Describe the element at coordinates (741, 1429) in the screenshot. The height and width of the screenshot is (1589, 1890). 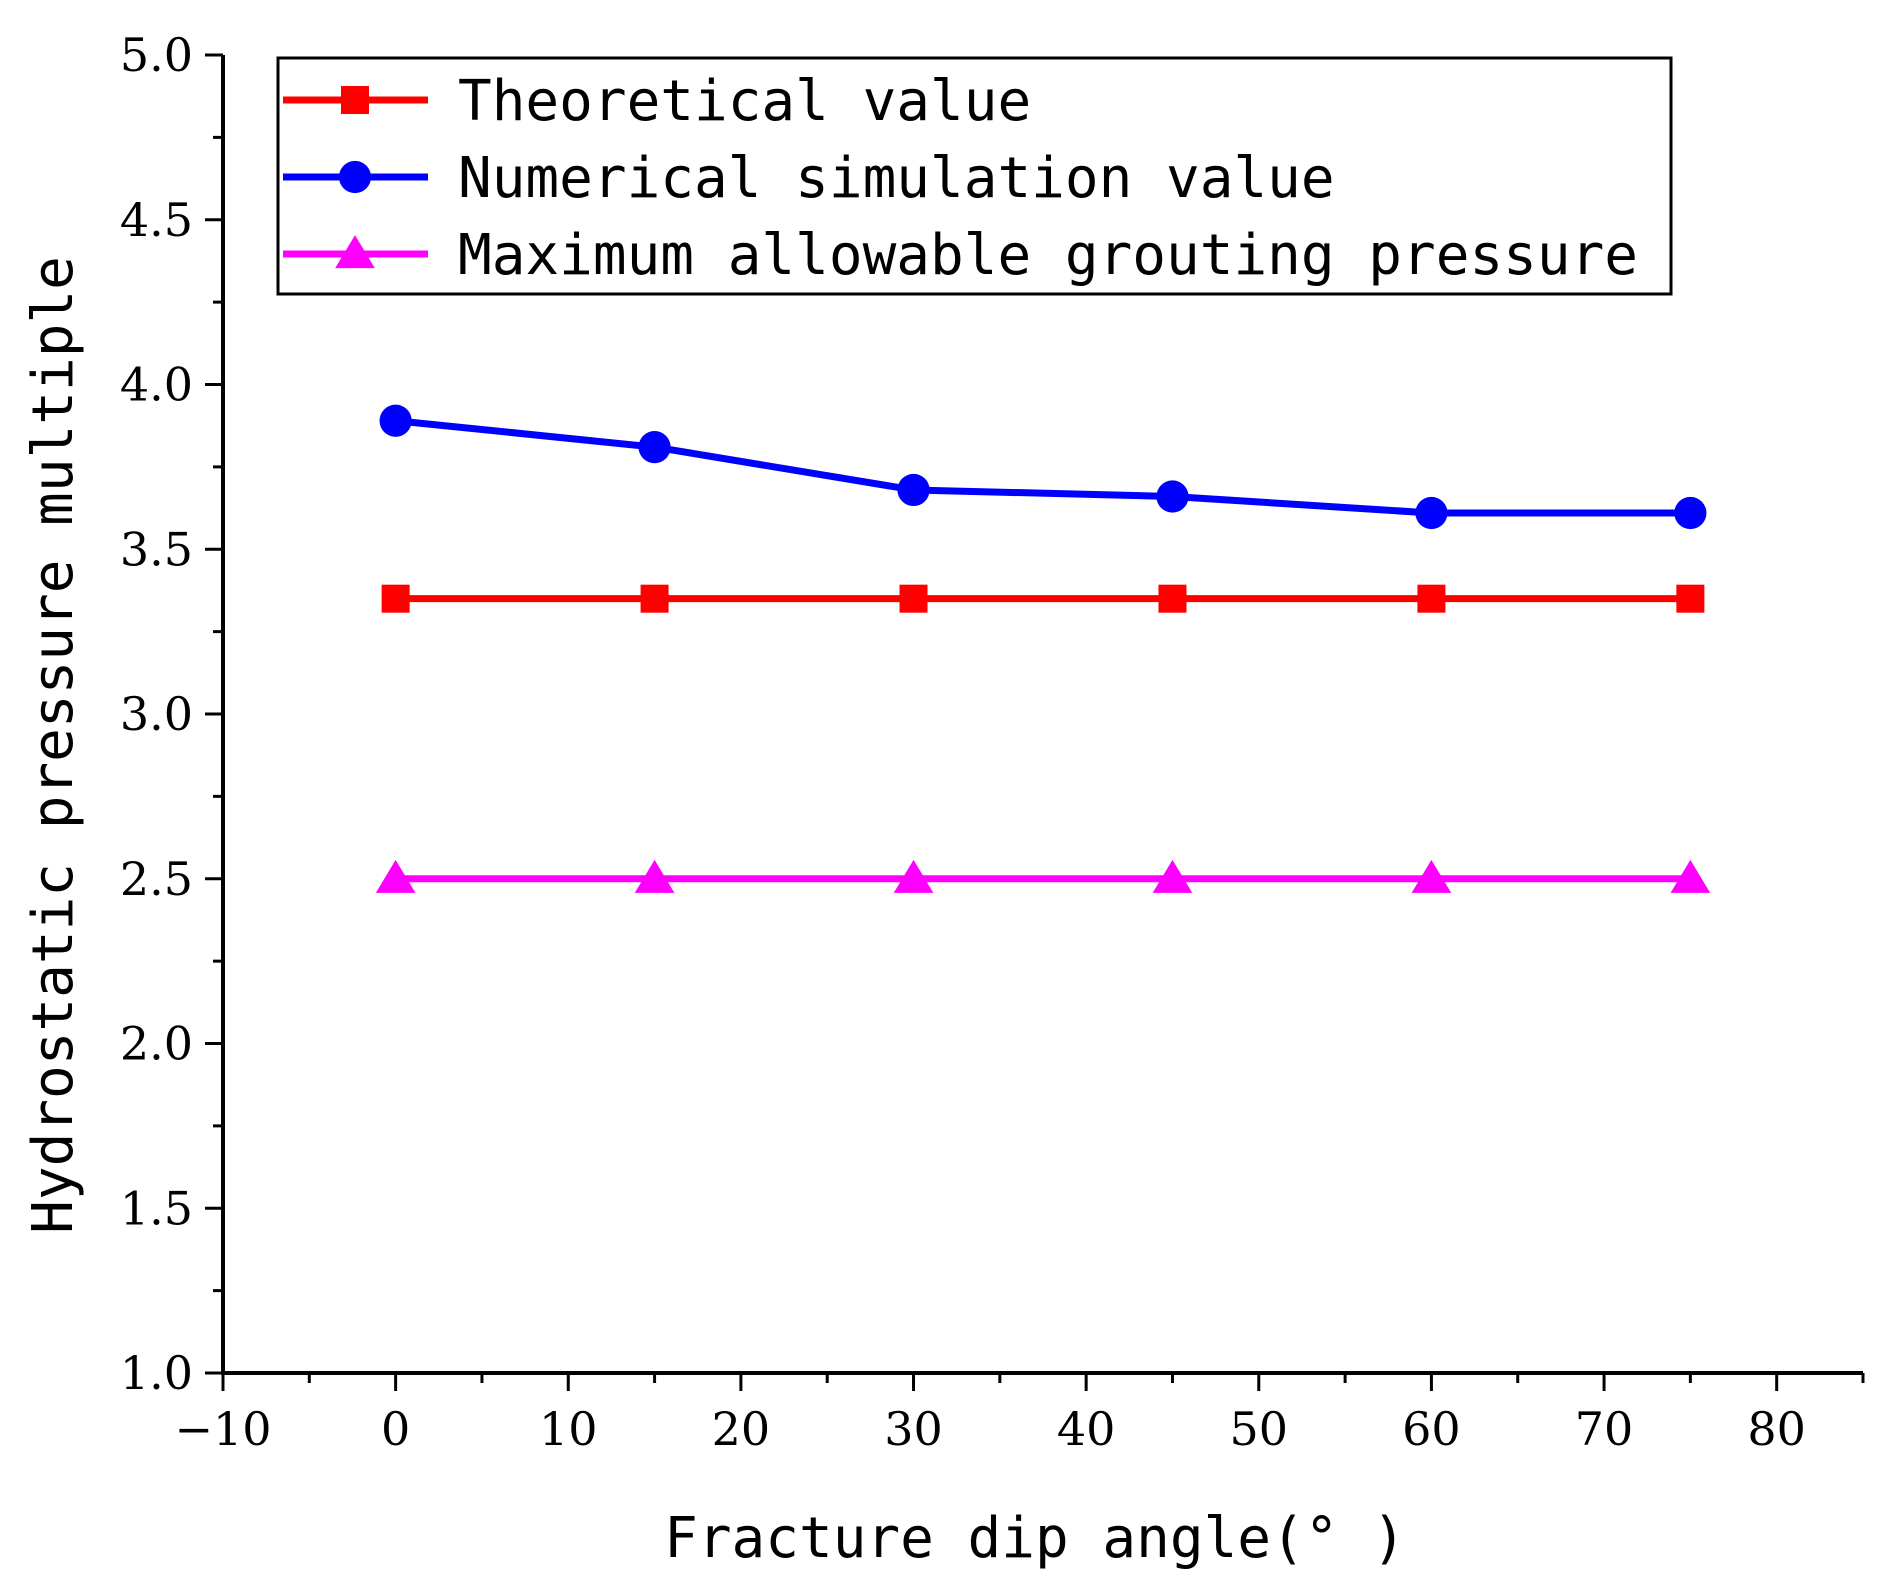
I see `x-tick-label: 20` at that location.